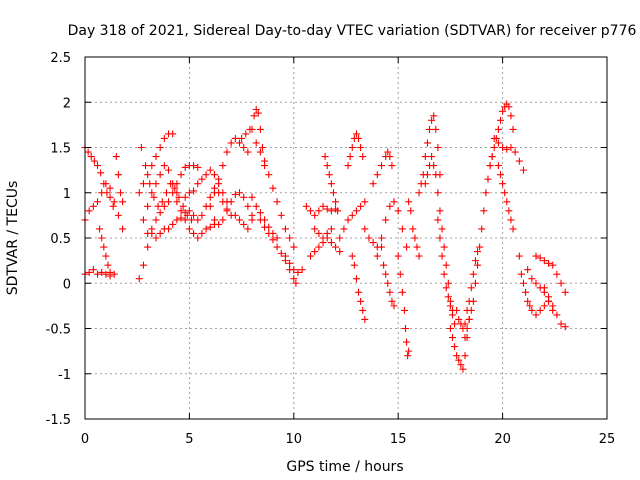  Describe the element at coordinates (58, 330) in the screenshot. I see `y-tick-label: -0.5` at that location.